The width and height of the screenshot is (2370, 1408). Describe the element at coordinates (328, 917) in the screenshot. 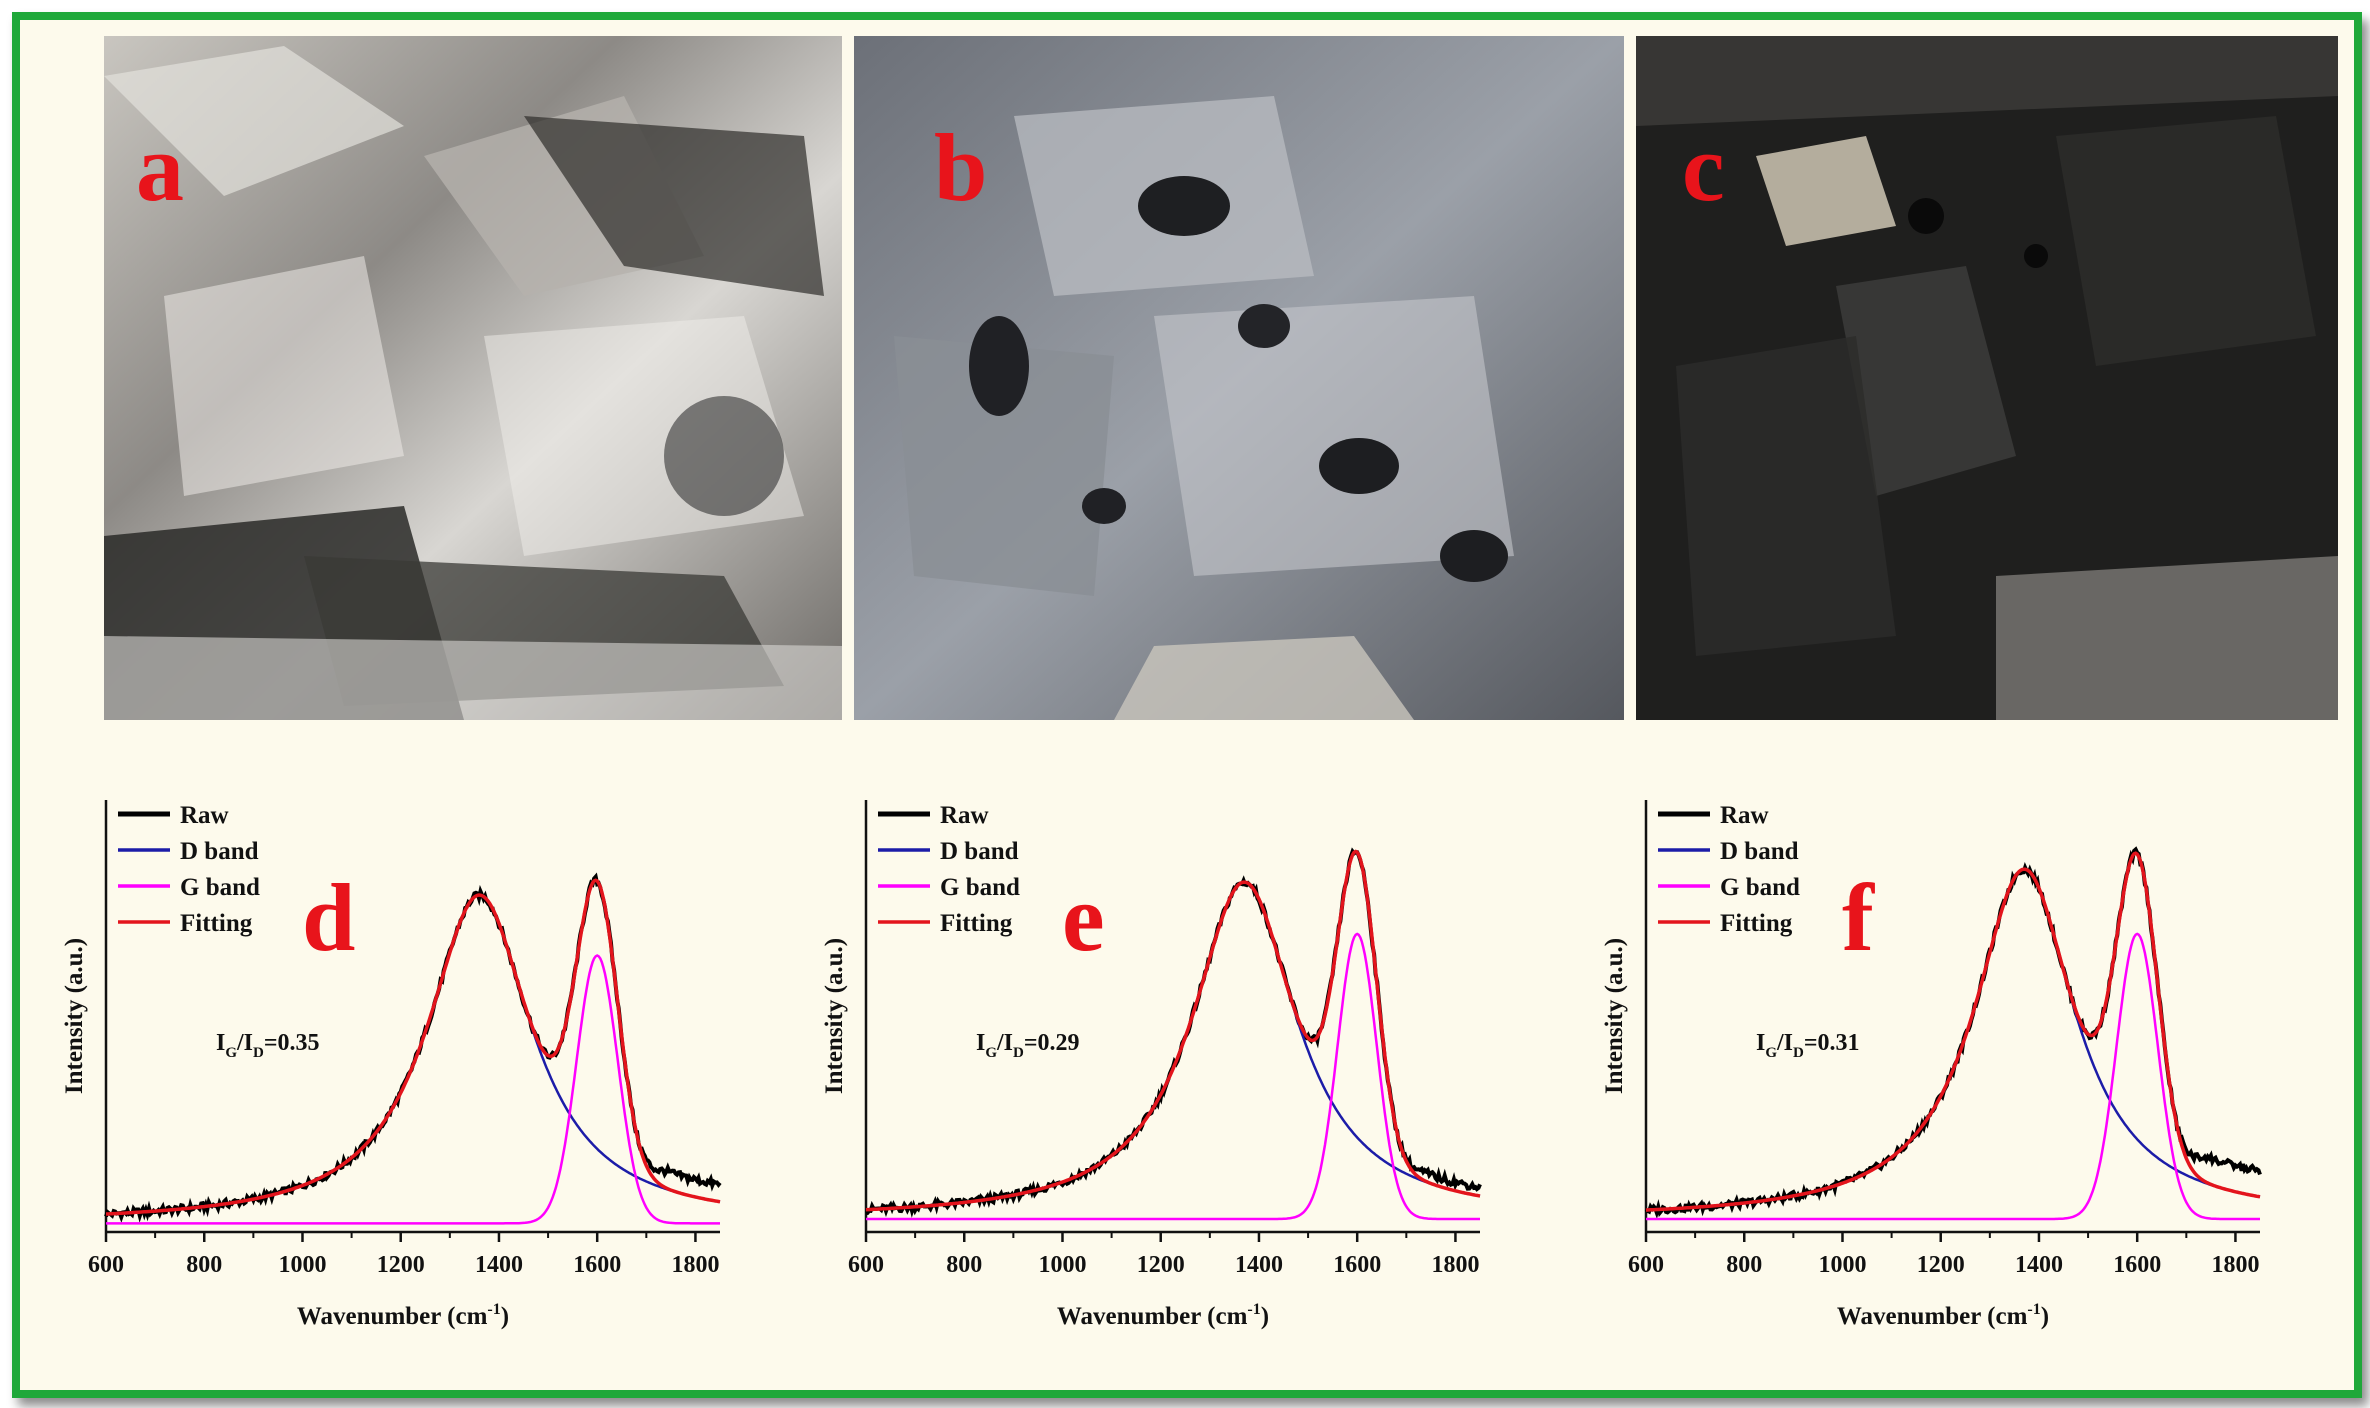

I see `chart-panel-letter: d` at that location.